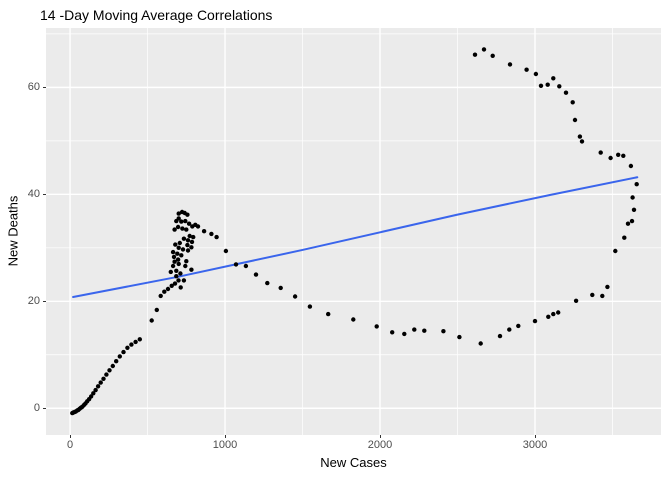 The image size is (672, 480). What do you see at coordinates (33, 87) in the screenshot?
I see `y-tick-label: 60` at bounding box center [33, 87].